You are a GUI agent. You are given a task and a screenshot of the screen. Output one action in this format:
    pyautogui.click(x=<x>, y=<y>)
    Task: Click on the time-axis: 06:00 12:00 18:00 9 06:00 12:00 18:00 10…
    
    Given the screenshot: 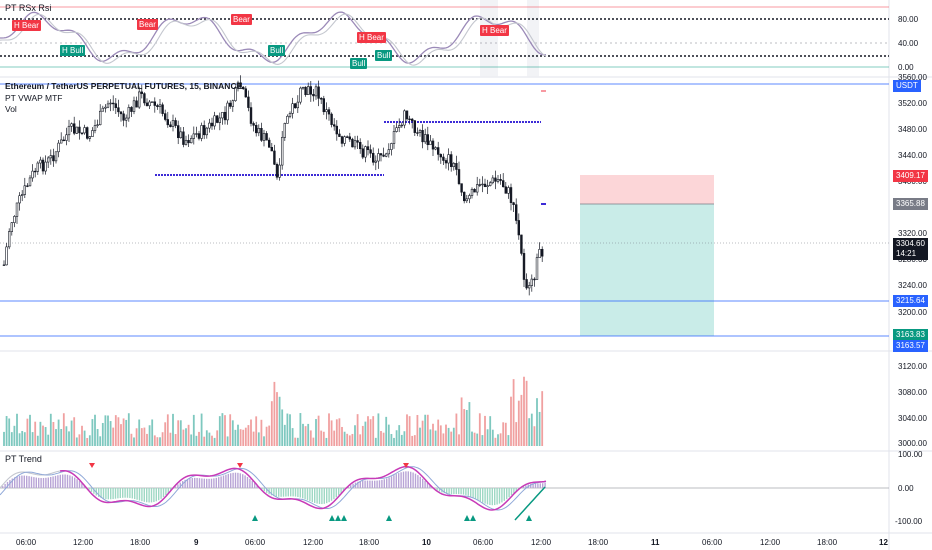 What is the action you would take?
    pyautogui.click(x=452, y=542)
    